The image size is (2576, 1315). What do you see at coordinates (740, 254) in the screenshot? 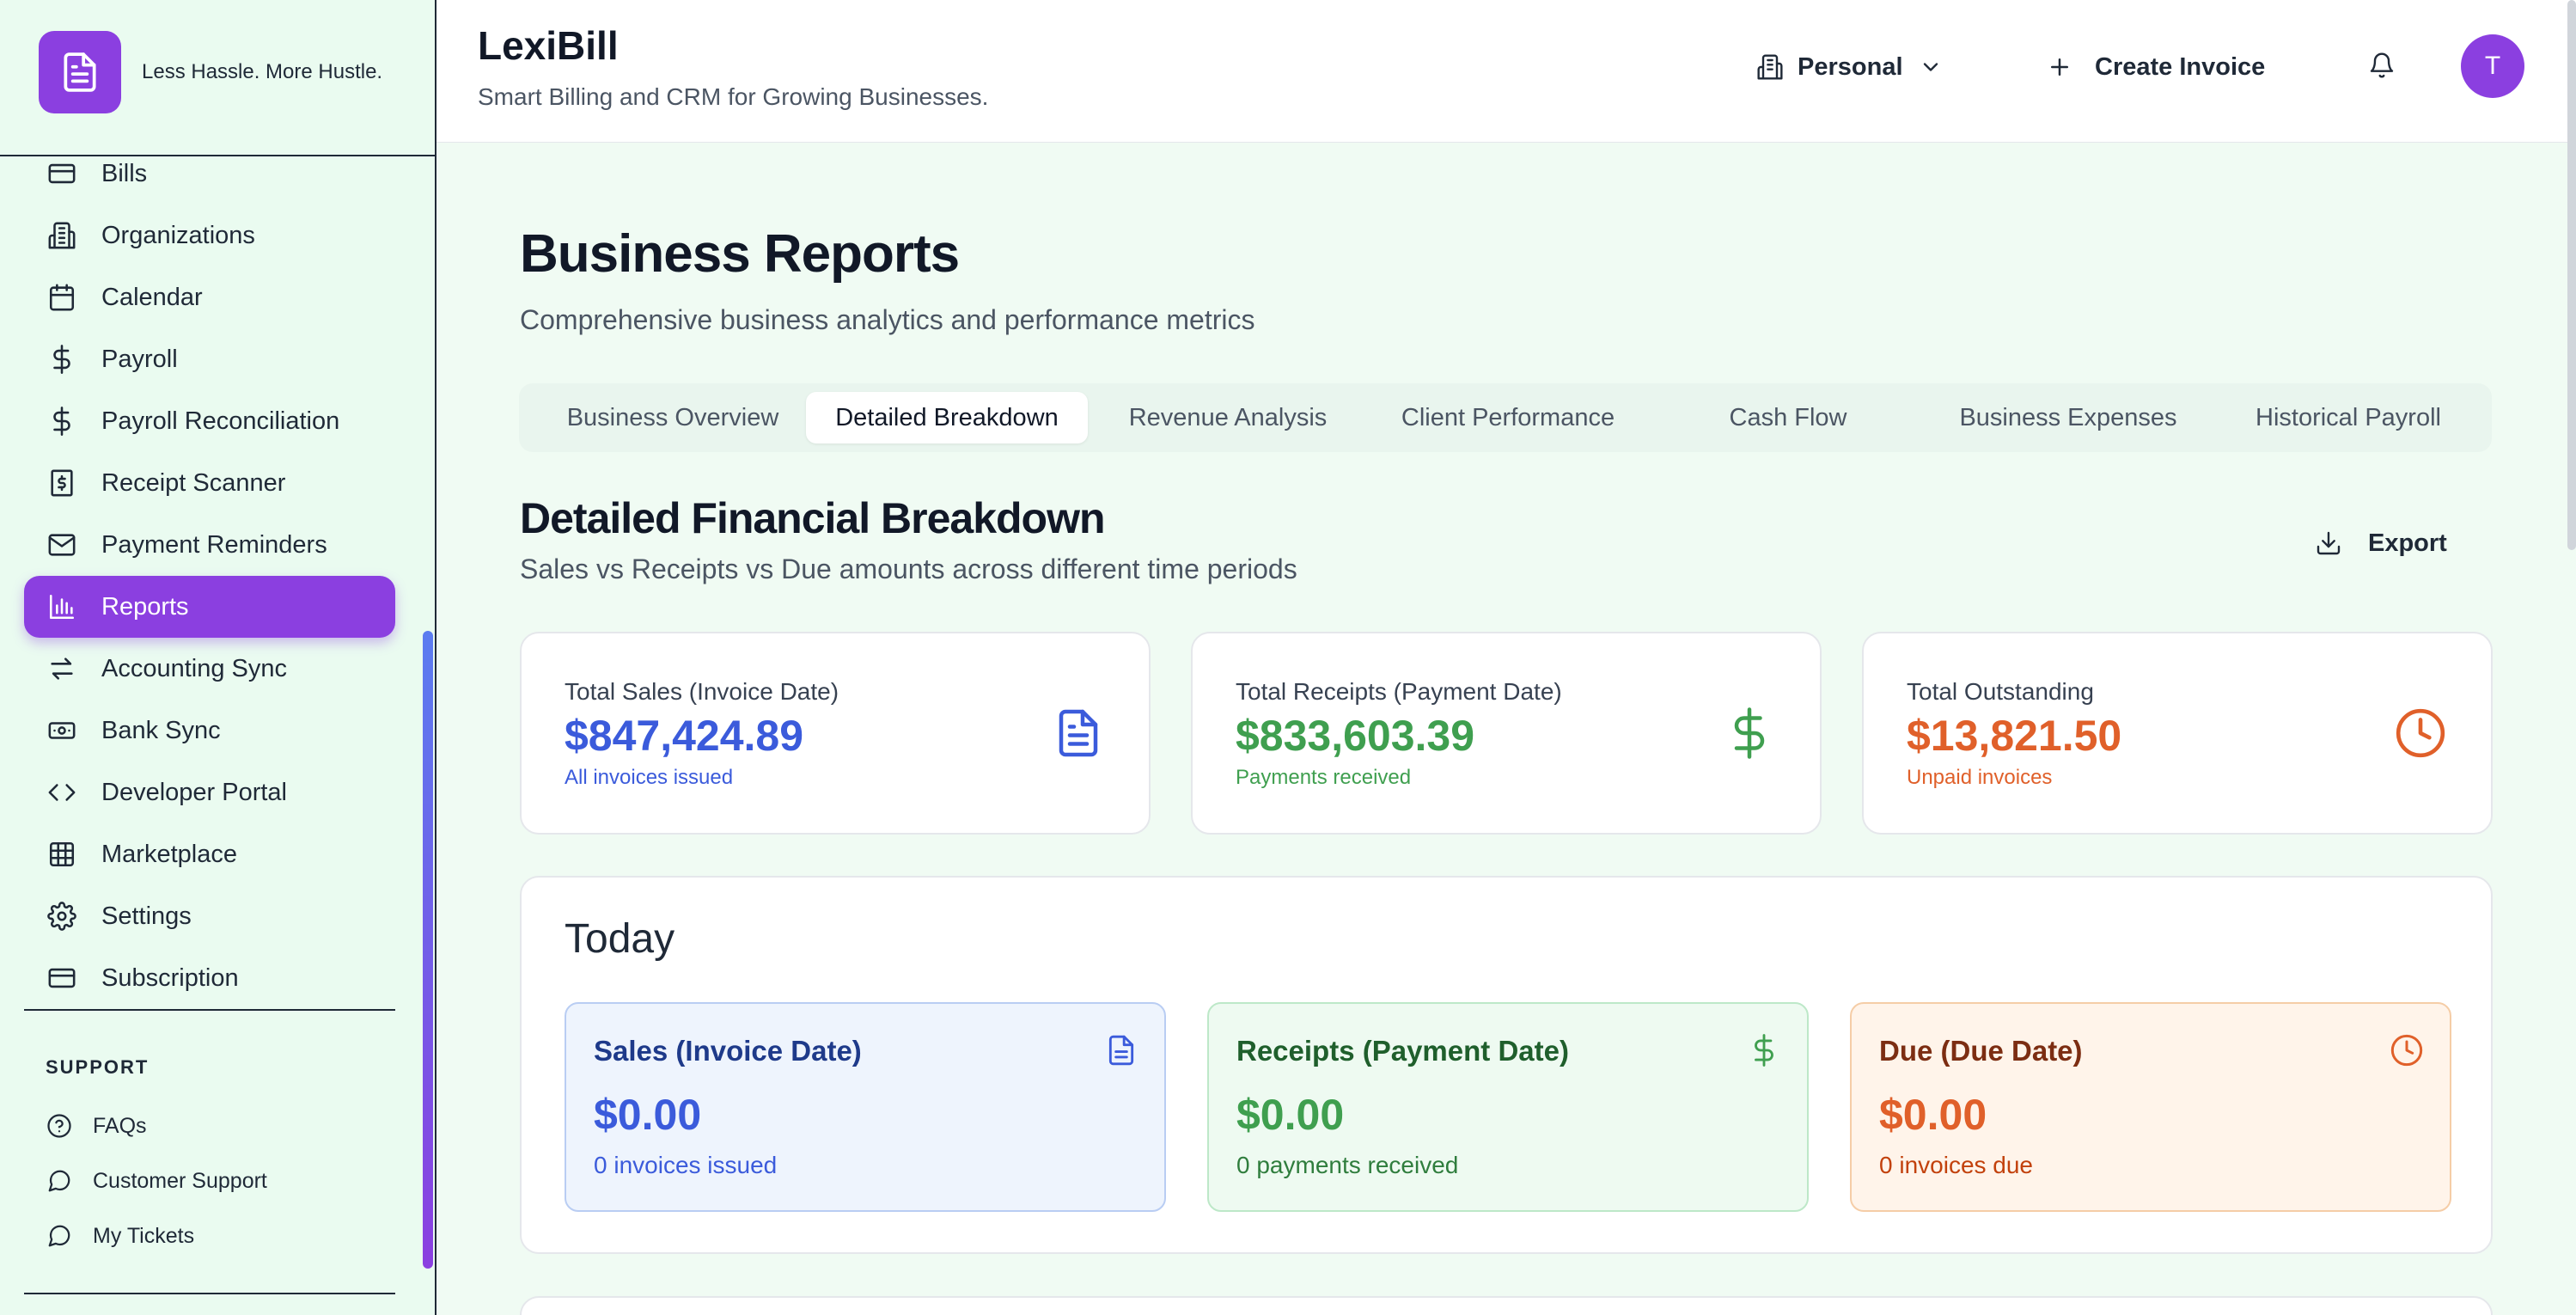
I see `page-title: Business Reports` at bounding box center [740, 254].